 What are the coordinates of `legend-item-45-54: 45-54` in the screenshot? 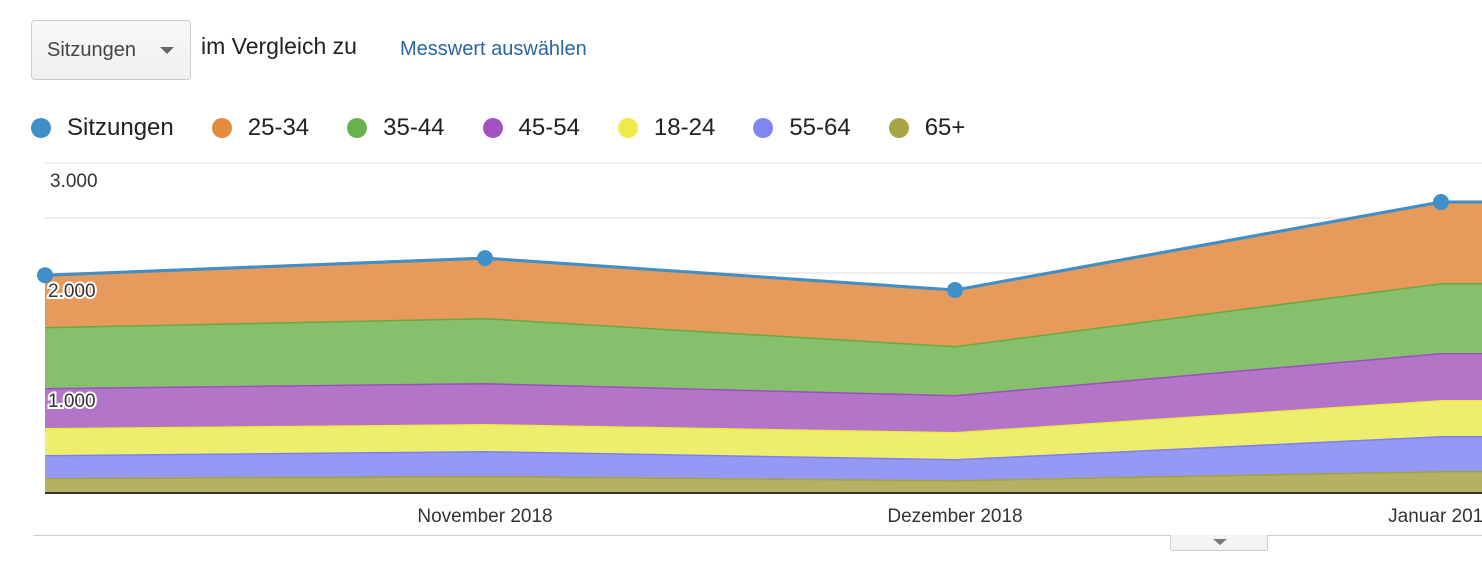 It's located at (531, 128).